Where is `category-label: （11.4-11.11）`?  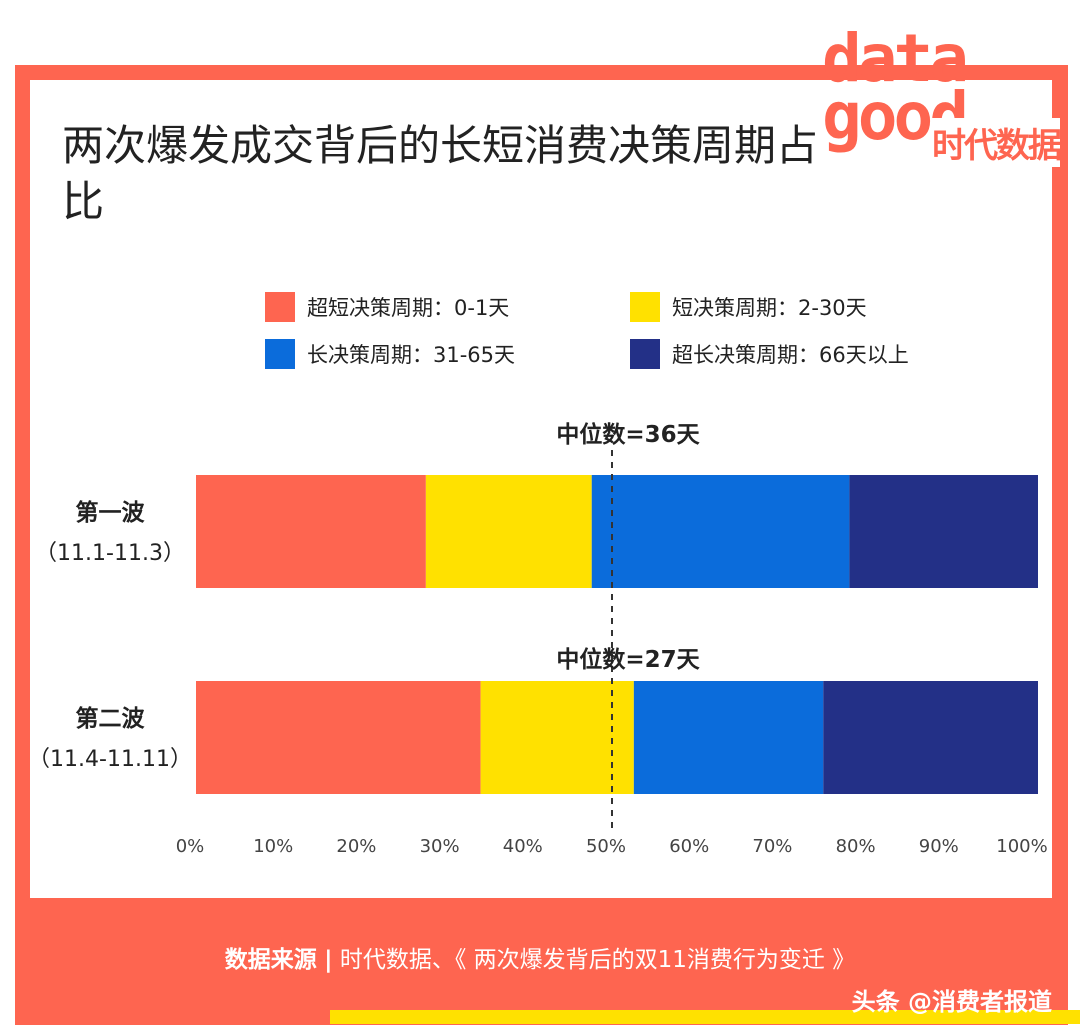
category-label: （11.4-11.11） is located at coordinates (110, 759).